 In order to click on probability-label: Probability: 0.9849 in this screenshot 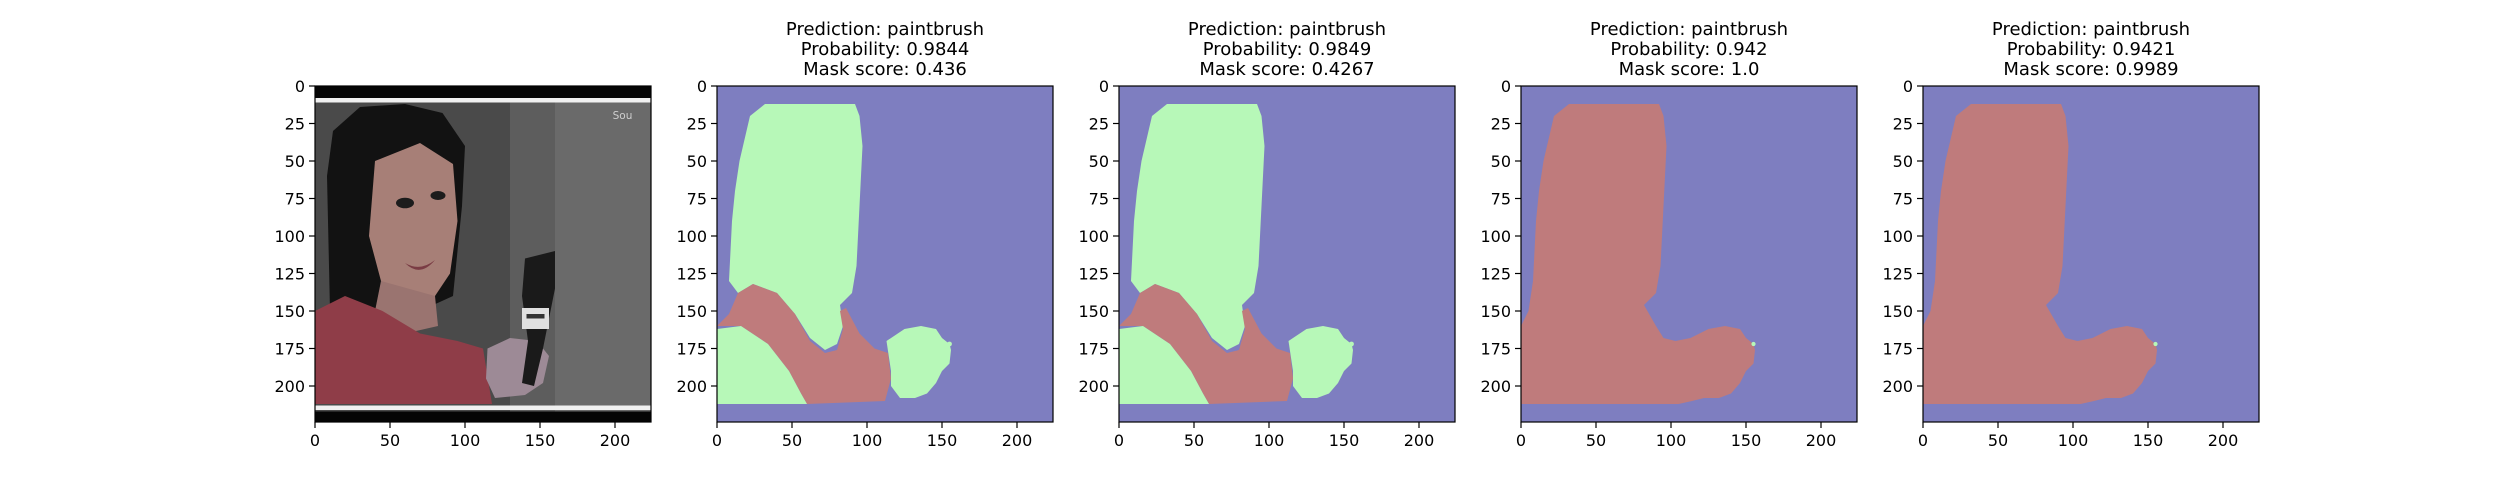, I will do `click(1287, 49)`.